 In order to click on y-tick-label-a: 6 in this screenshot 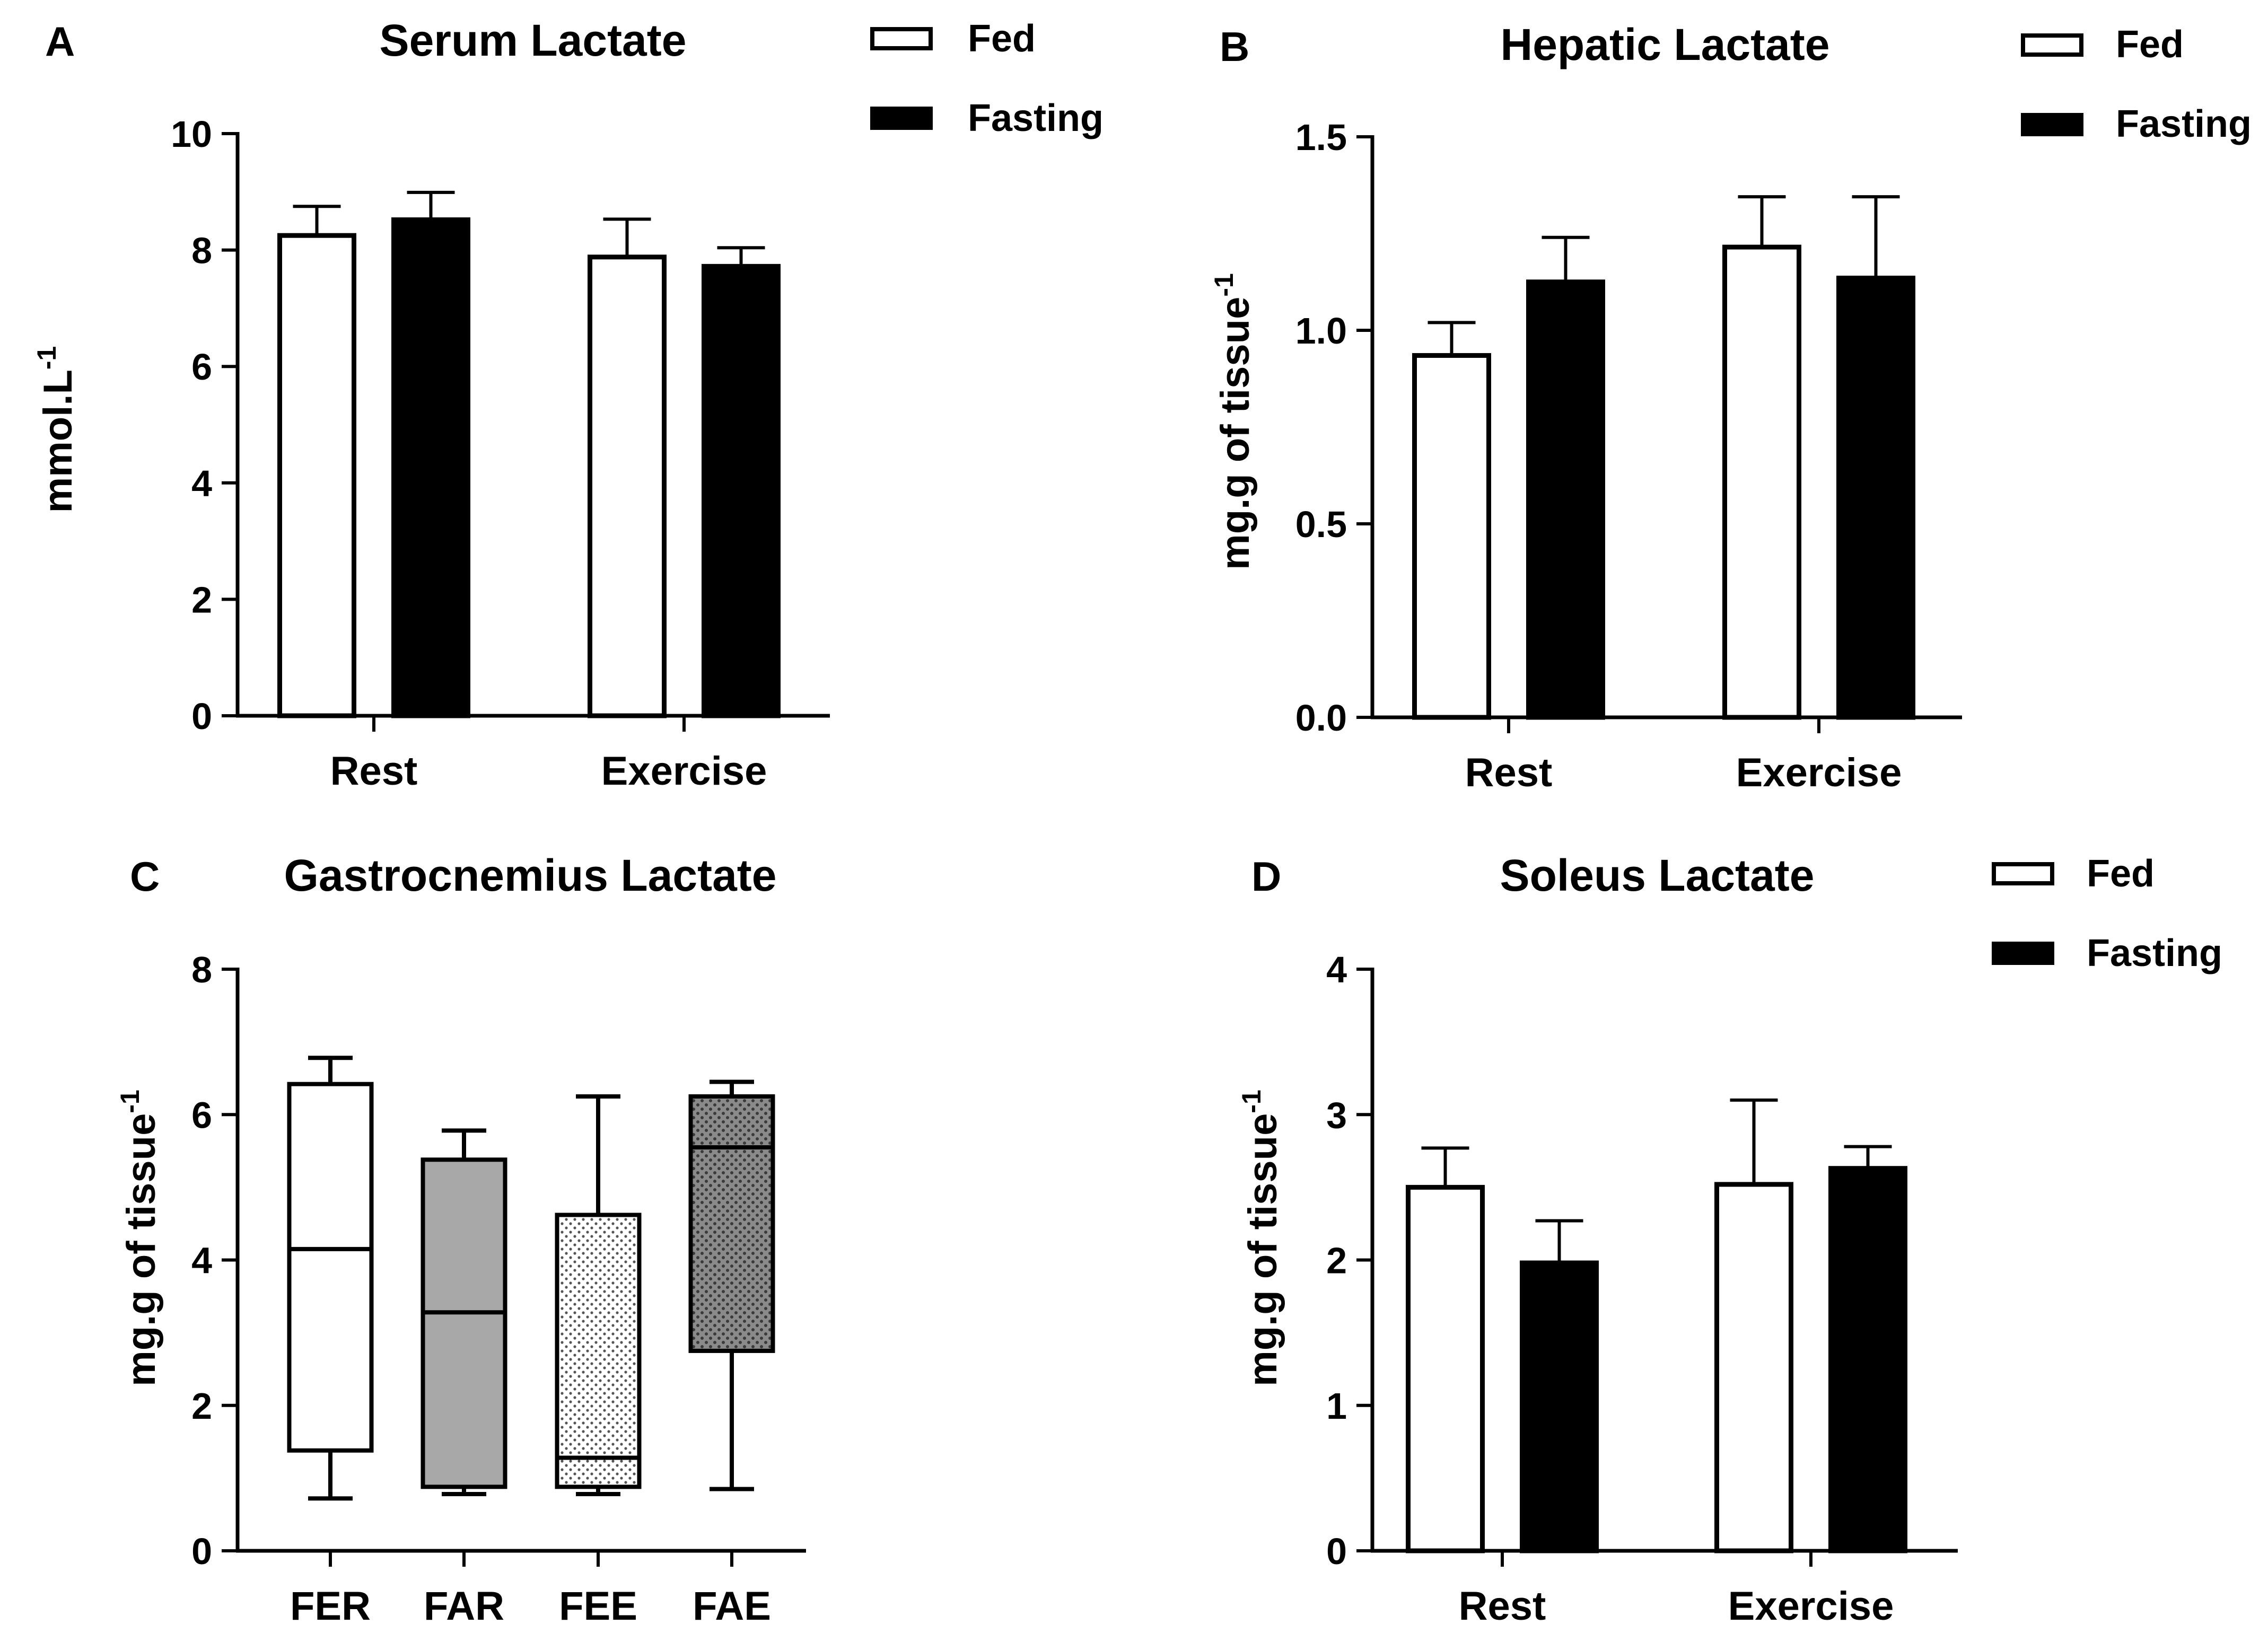, I will do `click(201, 367)`.